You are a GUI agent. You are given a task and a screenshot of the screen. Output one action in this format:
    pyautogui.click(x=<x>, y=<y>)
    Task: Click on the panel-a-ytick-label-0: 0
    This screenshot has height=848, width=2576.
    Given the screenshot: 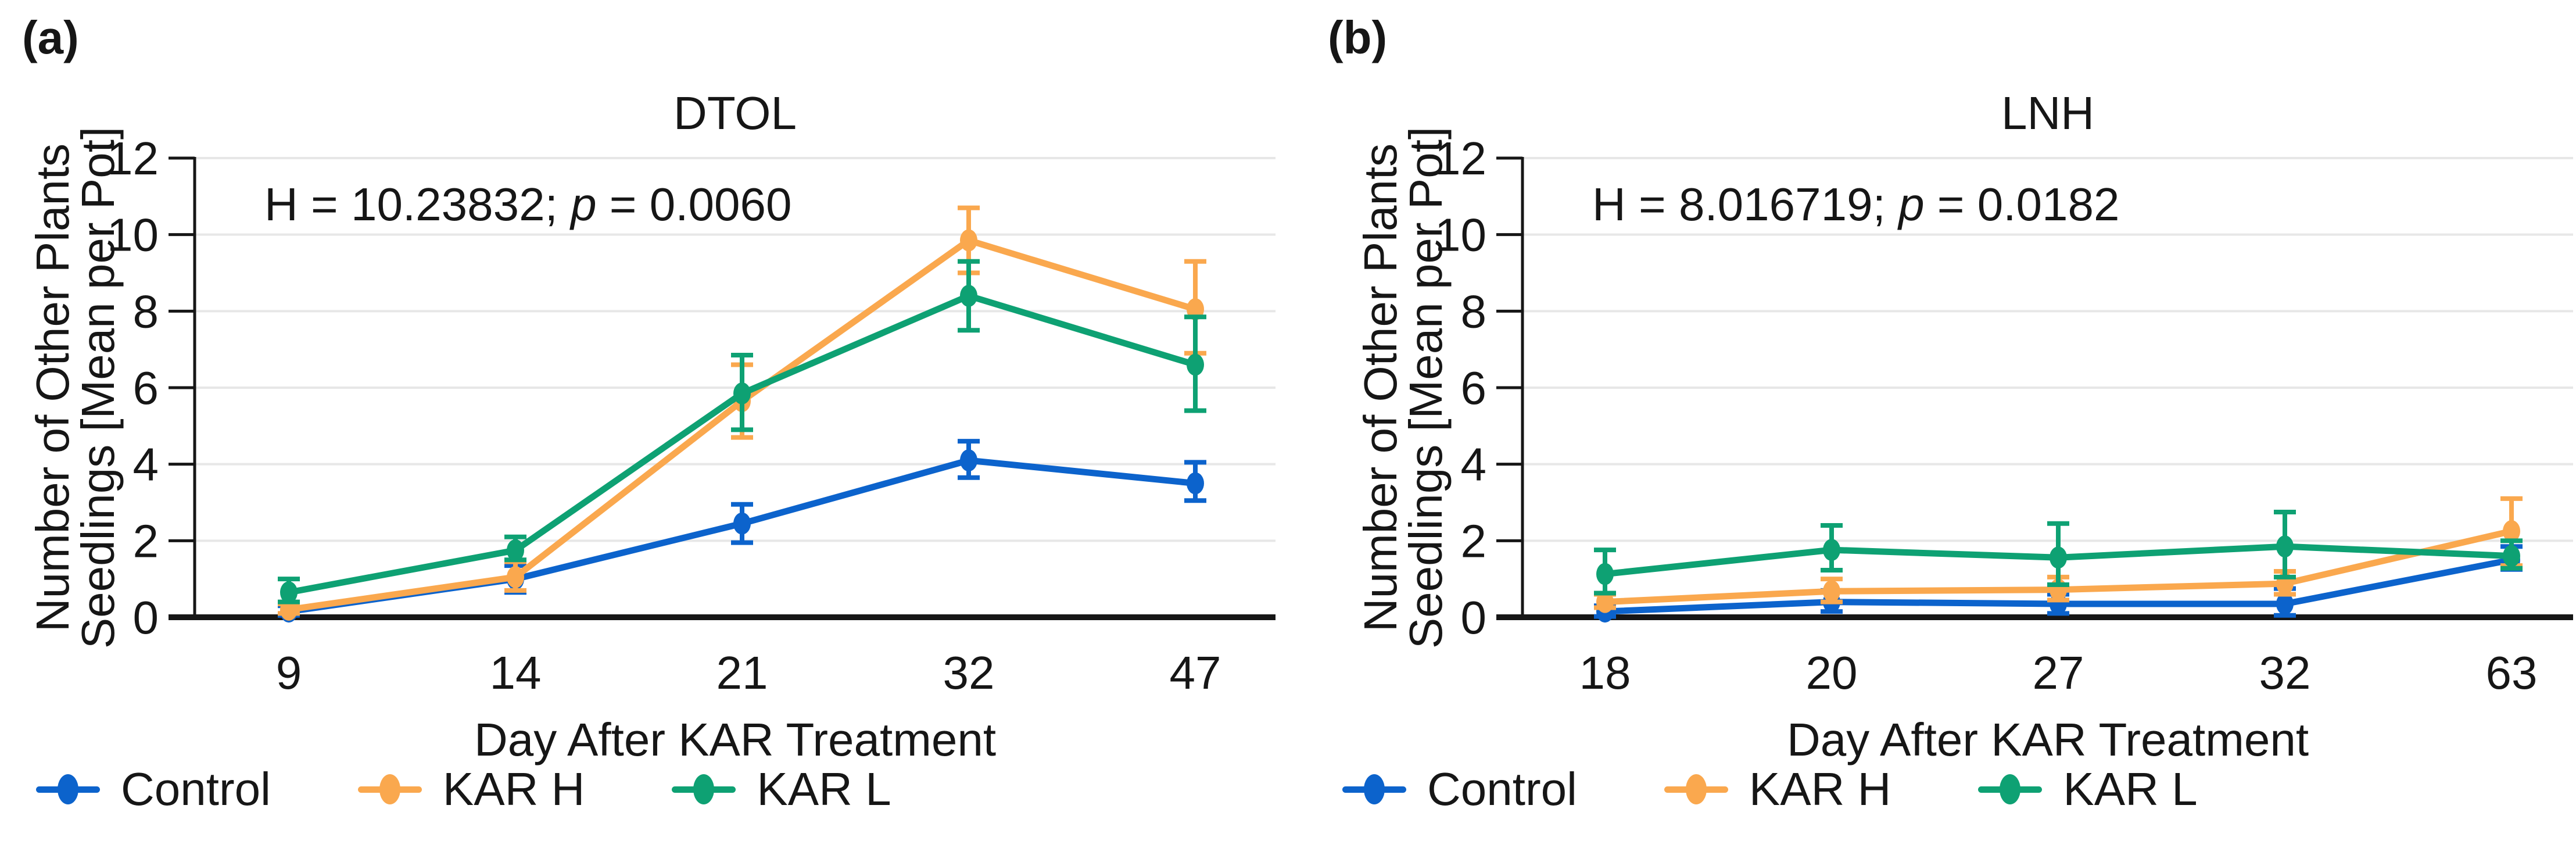 What is the action you would take?
    pyautogui.click(x=146, y=617)
    